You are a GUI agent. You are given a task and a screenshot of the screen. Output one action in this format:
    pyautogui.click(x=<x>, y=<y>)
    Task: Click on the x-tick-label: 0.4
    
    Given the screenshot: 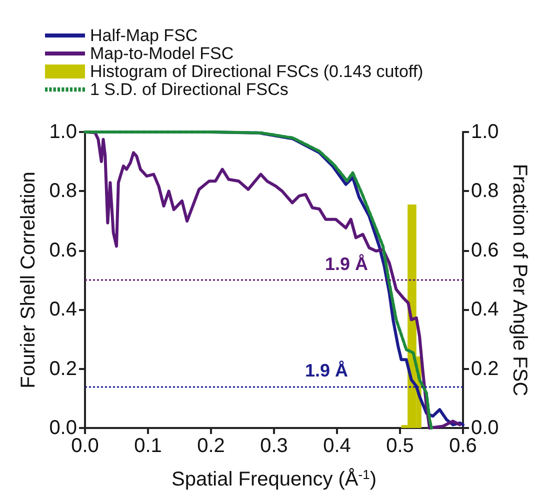 What is the action you would take?
    pyautogui.click(x=337, y=446)
    